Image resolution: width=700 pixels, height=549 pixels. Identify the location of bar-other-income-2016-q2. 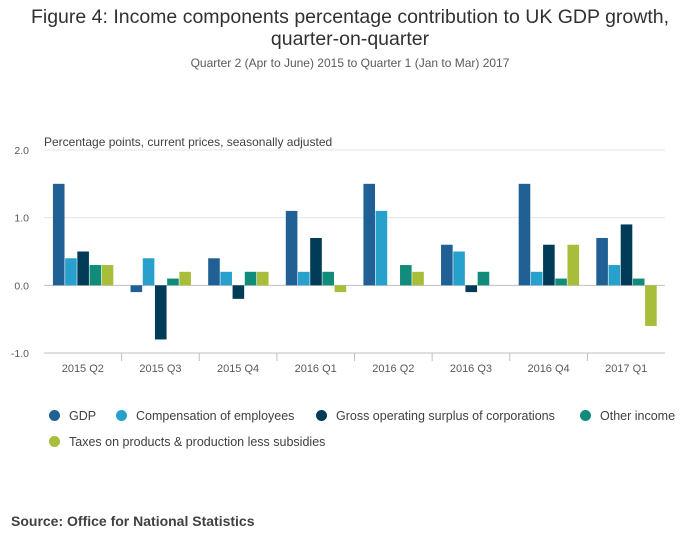
(406, 275).